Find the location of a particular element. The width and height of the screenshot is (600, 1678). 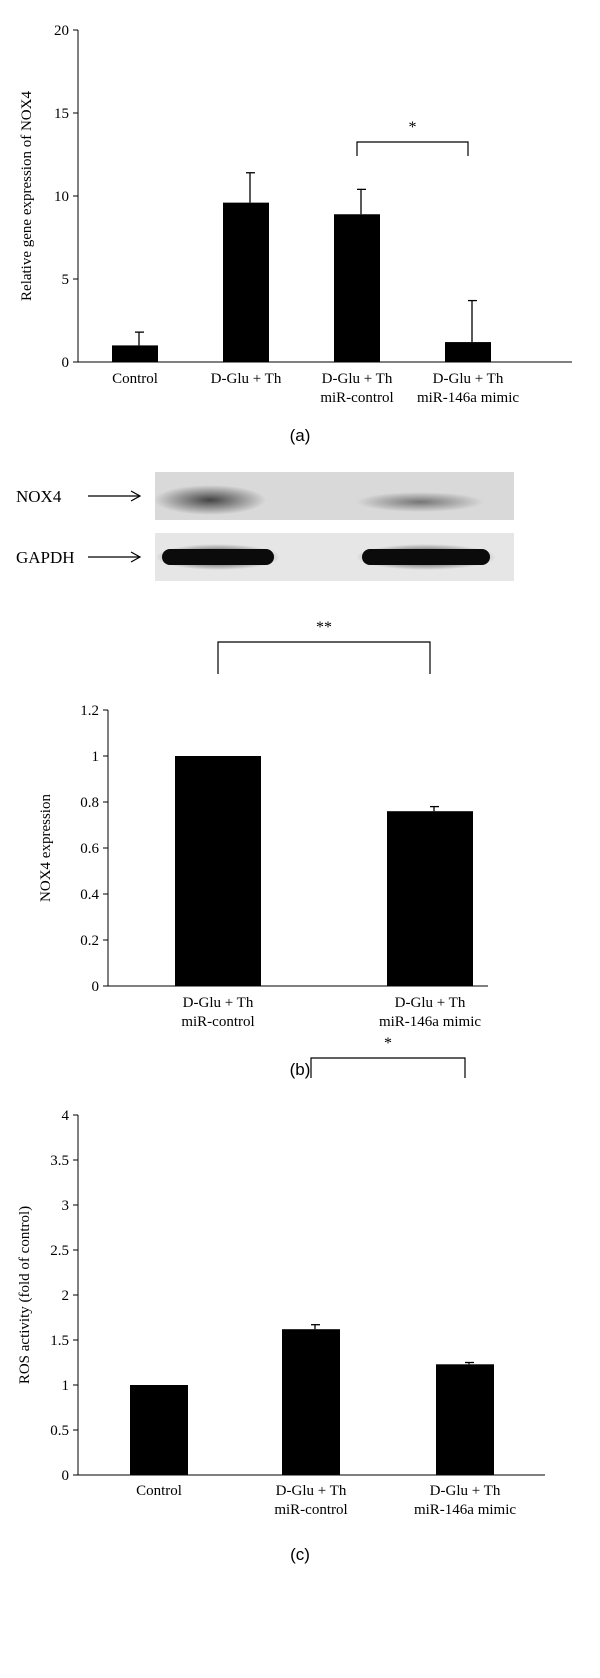

y-tick-label: 0.4 is located at coordinates (89, 895).